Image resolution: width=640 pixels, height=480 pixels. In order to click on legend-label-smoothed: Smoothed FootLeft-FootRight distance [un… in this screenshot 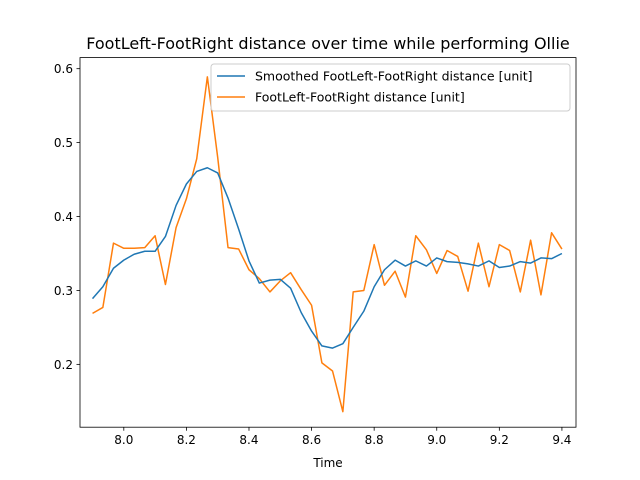, I will do `click(394, 76)`.